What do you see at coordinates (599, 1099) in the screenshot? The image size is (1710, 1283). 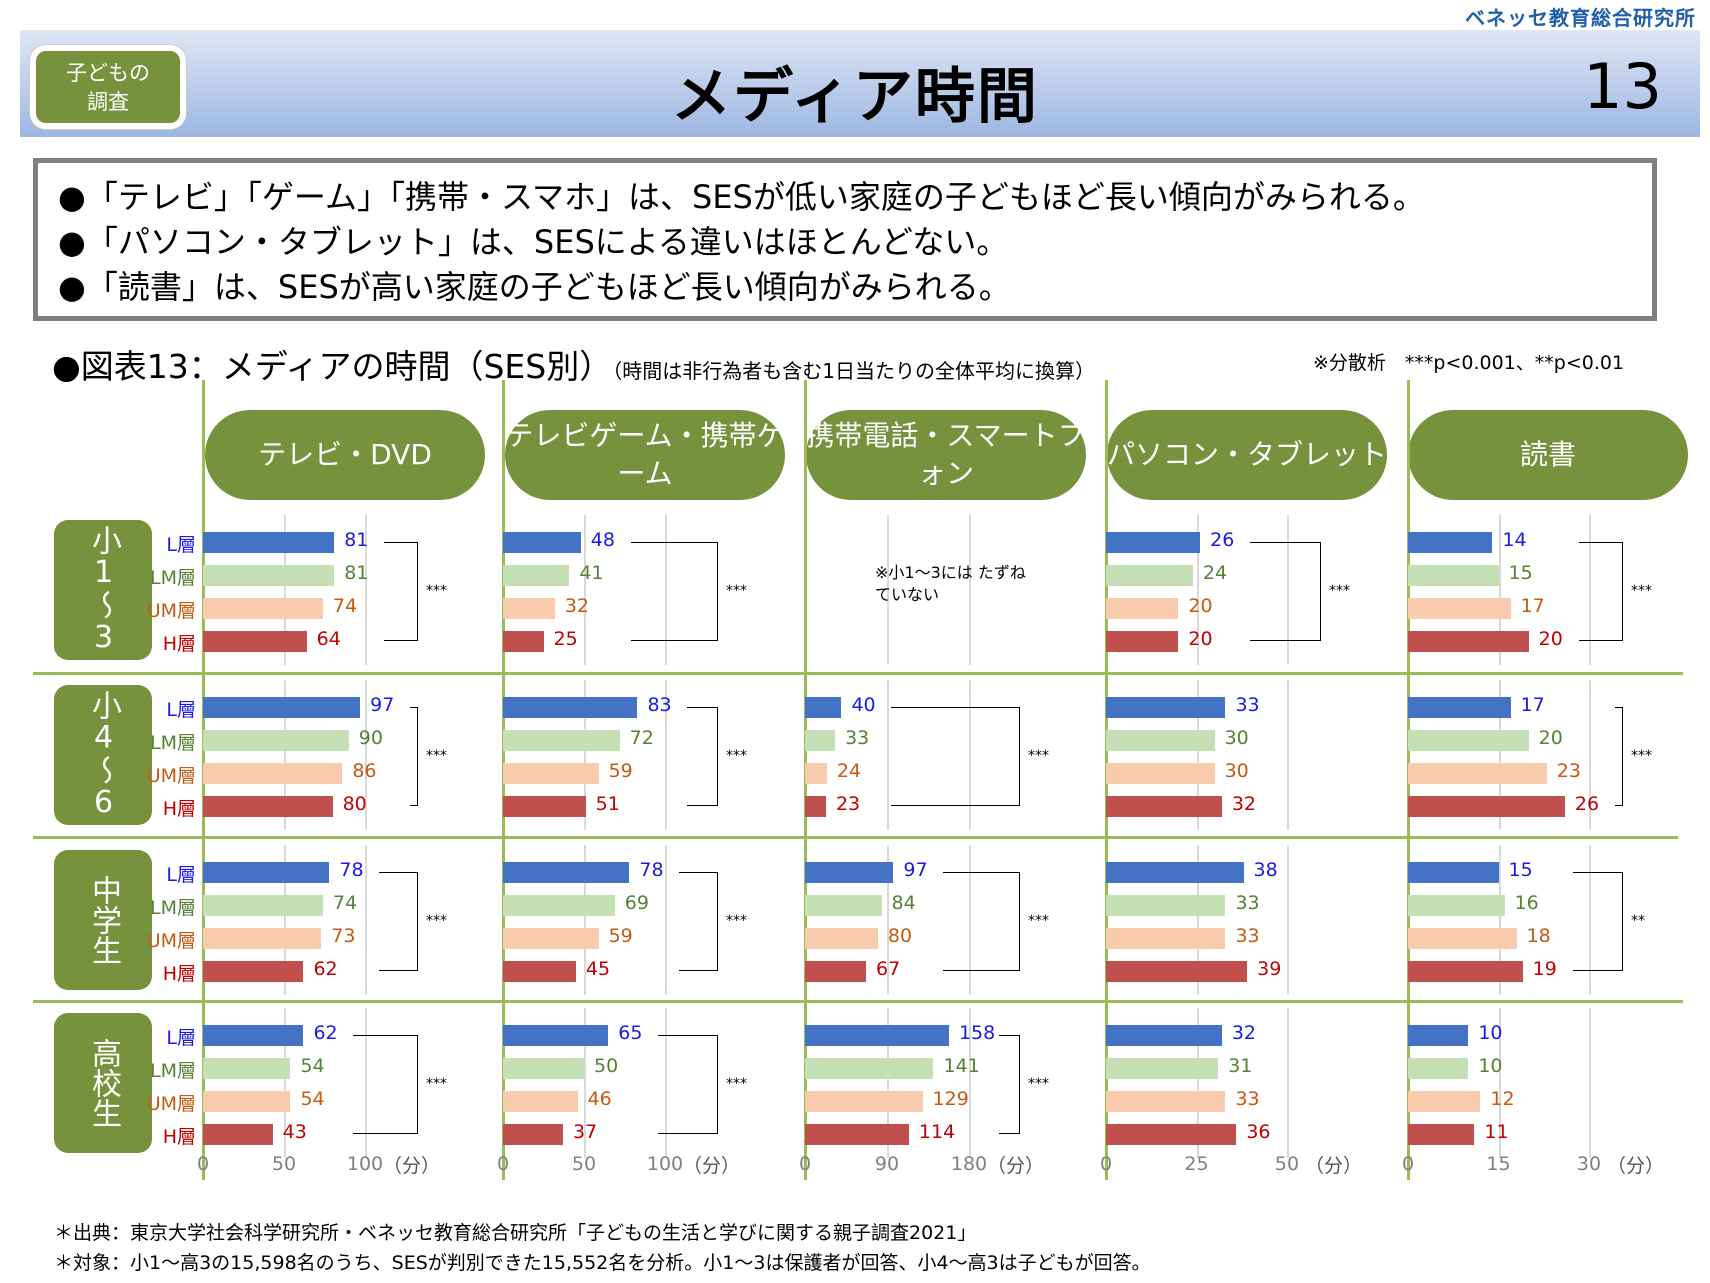 I see `value-label: 46` at bounding box center [599, 1099].